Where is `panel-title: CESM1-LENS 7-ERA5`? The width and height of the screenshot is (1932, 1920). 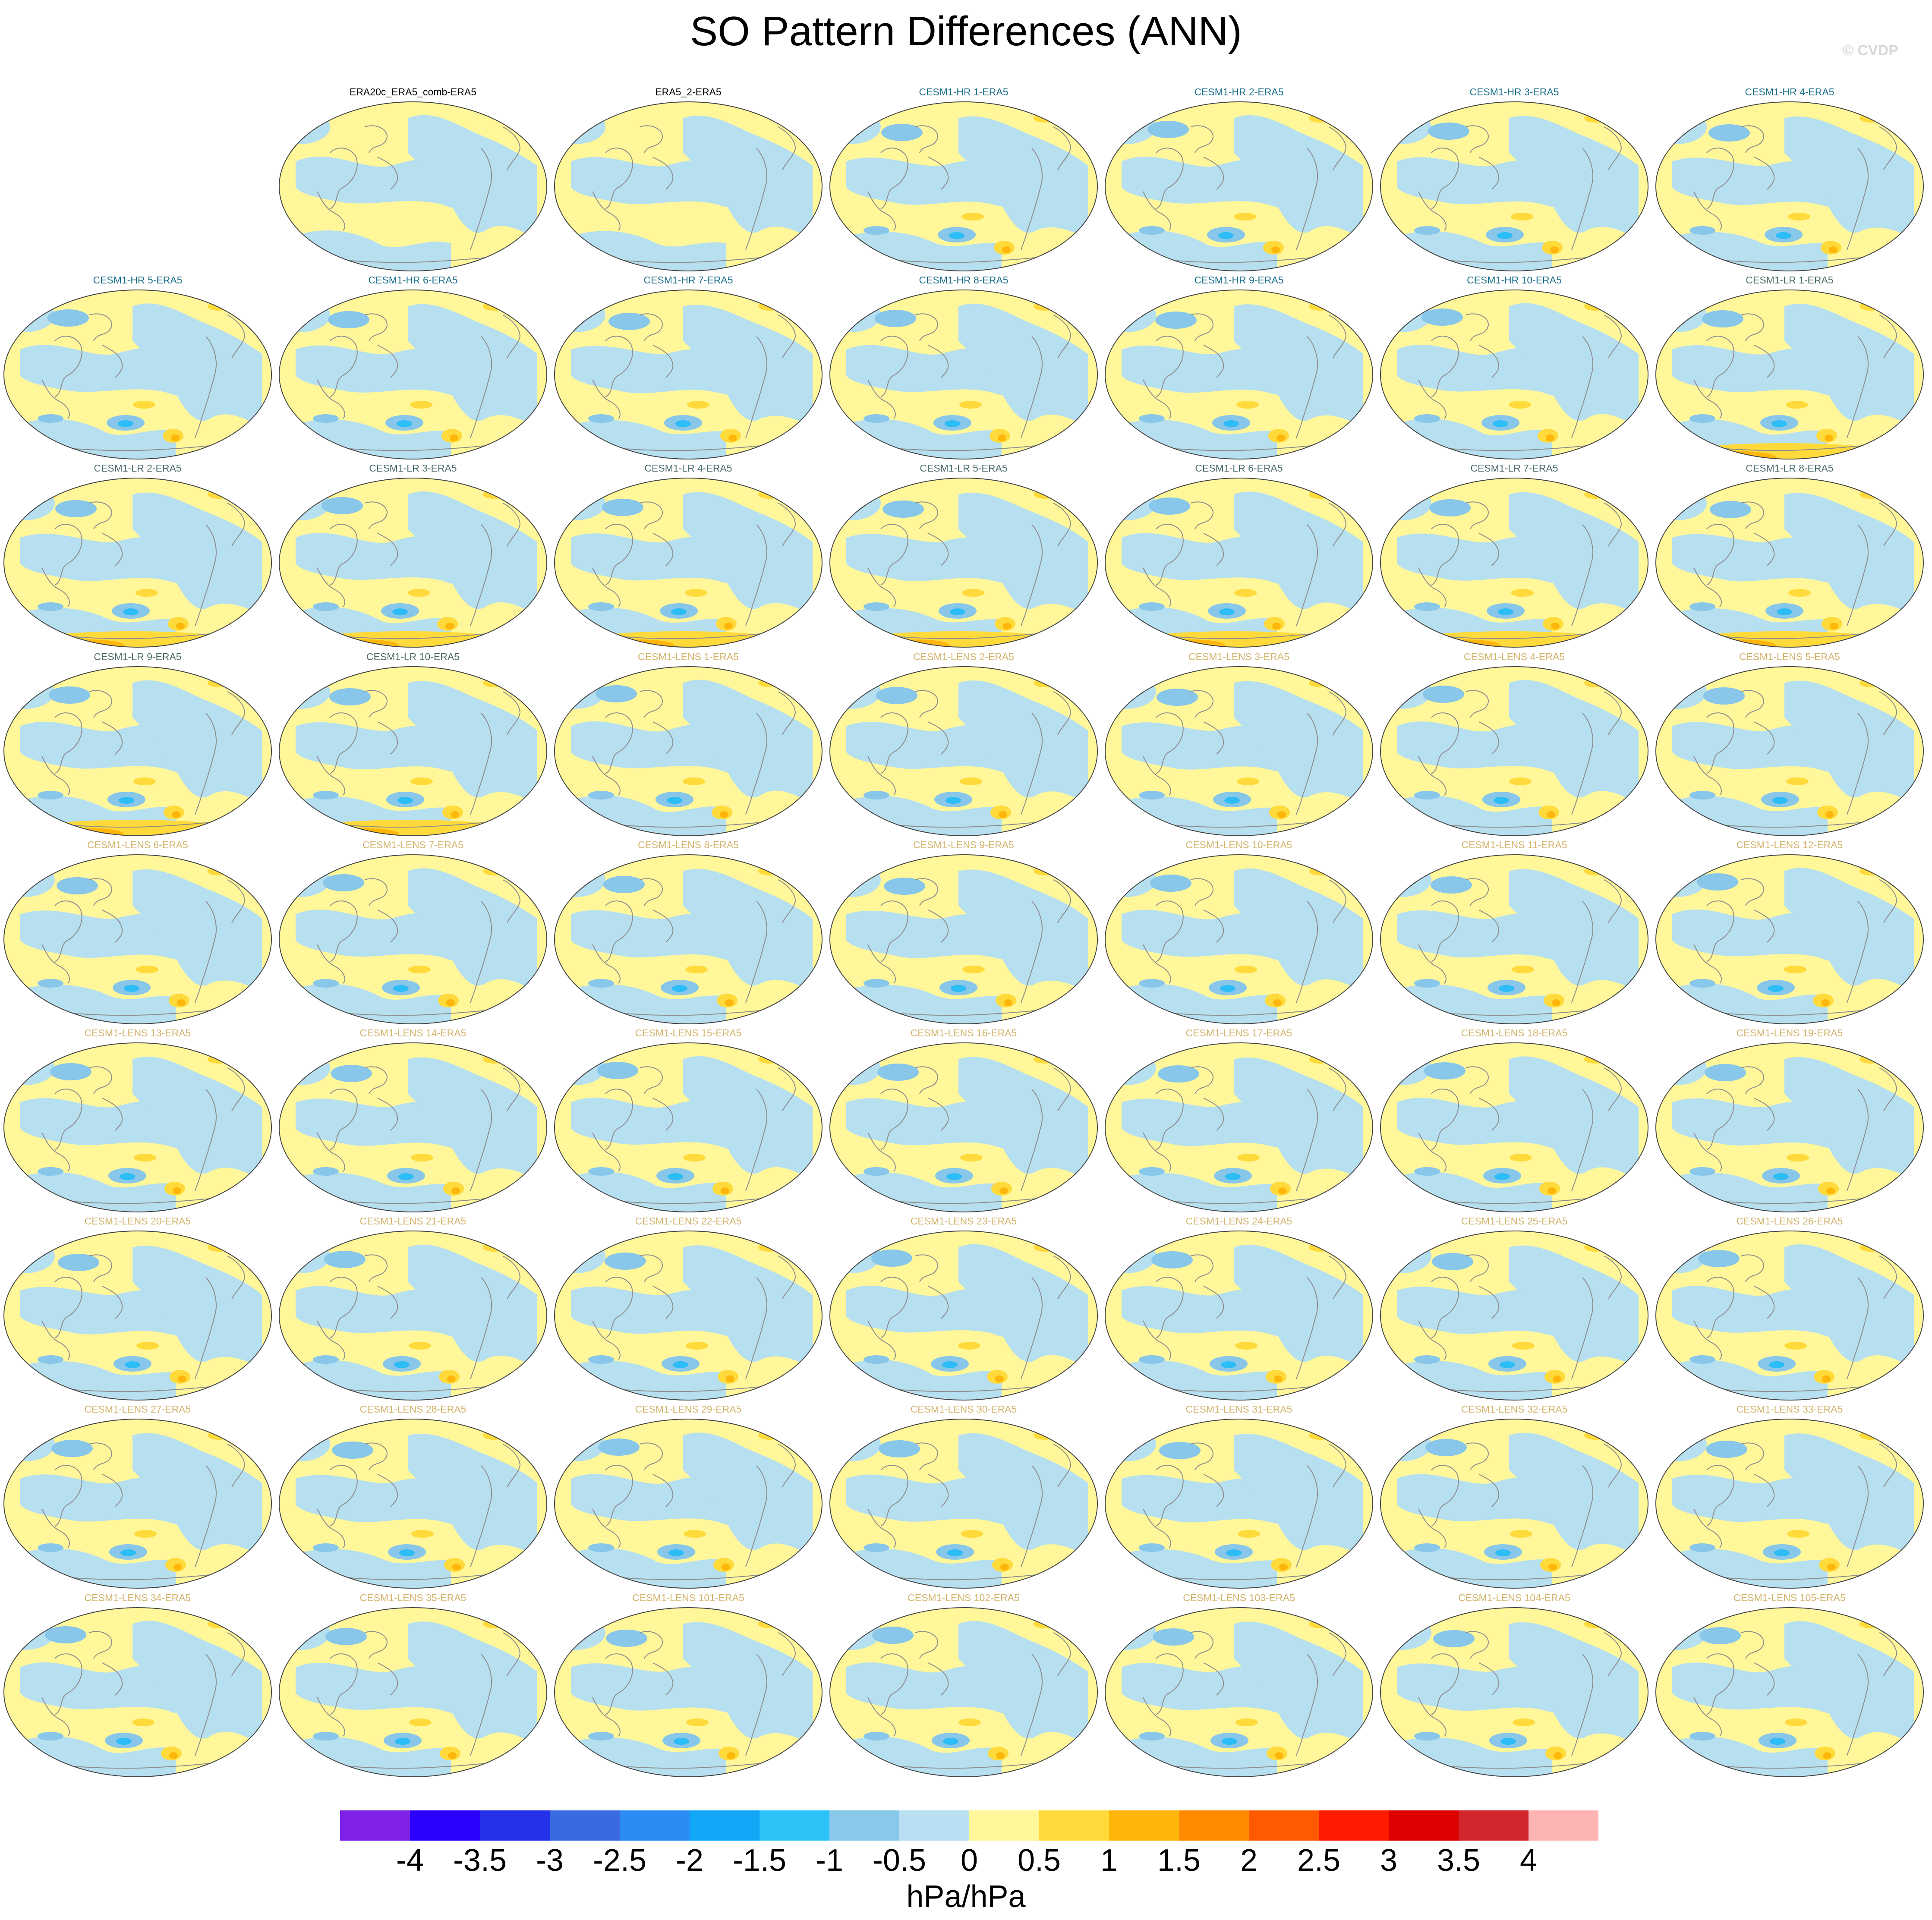
panel-title: CESM1-LENS 7-ERA5 is located at coordinates (413, 845).